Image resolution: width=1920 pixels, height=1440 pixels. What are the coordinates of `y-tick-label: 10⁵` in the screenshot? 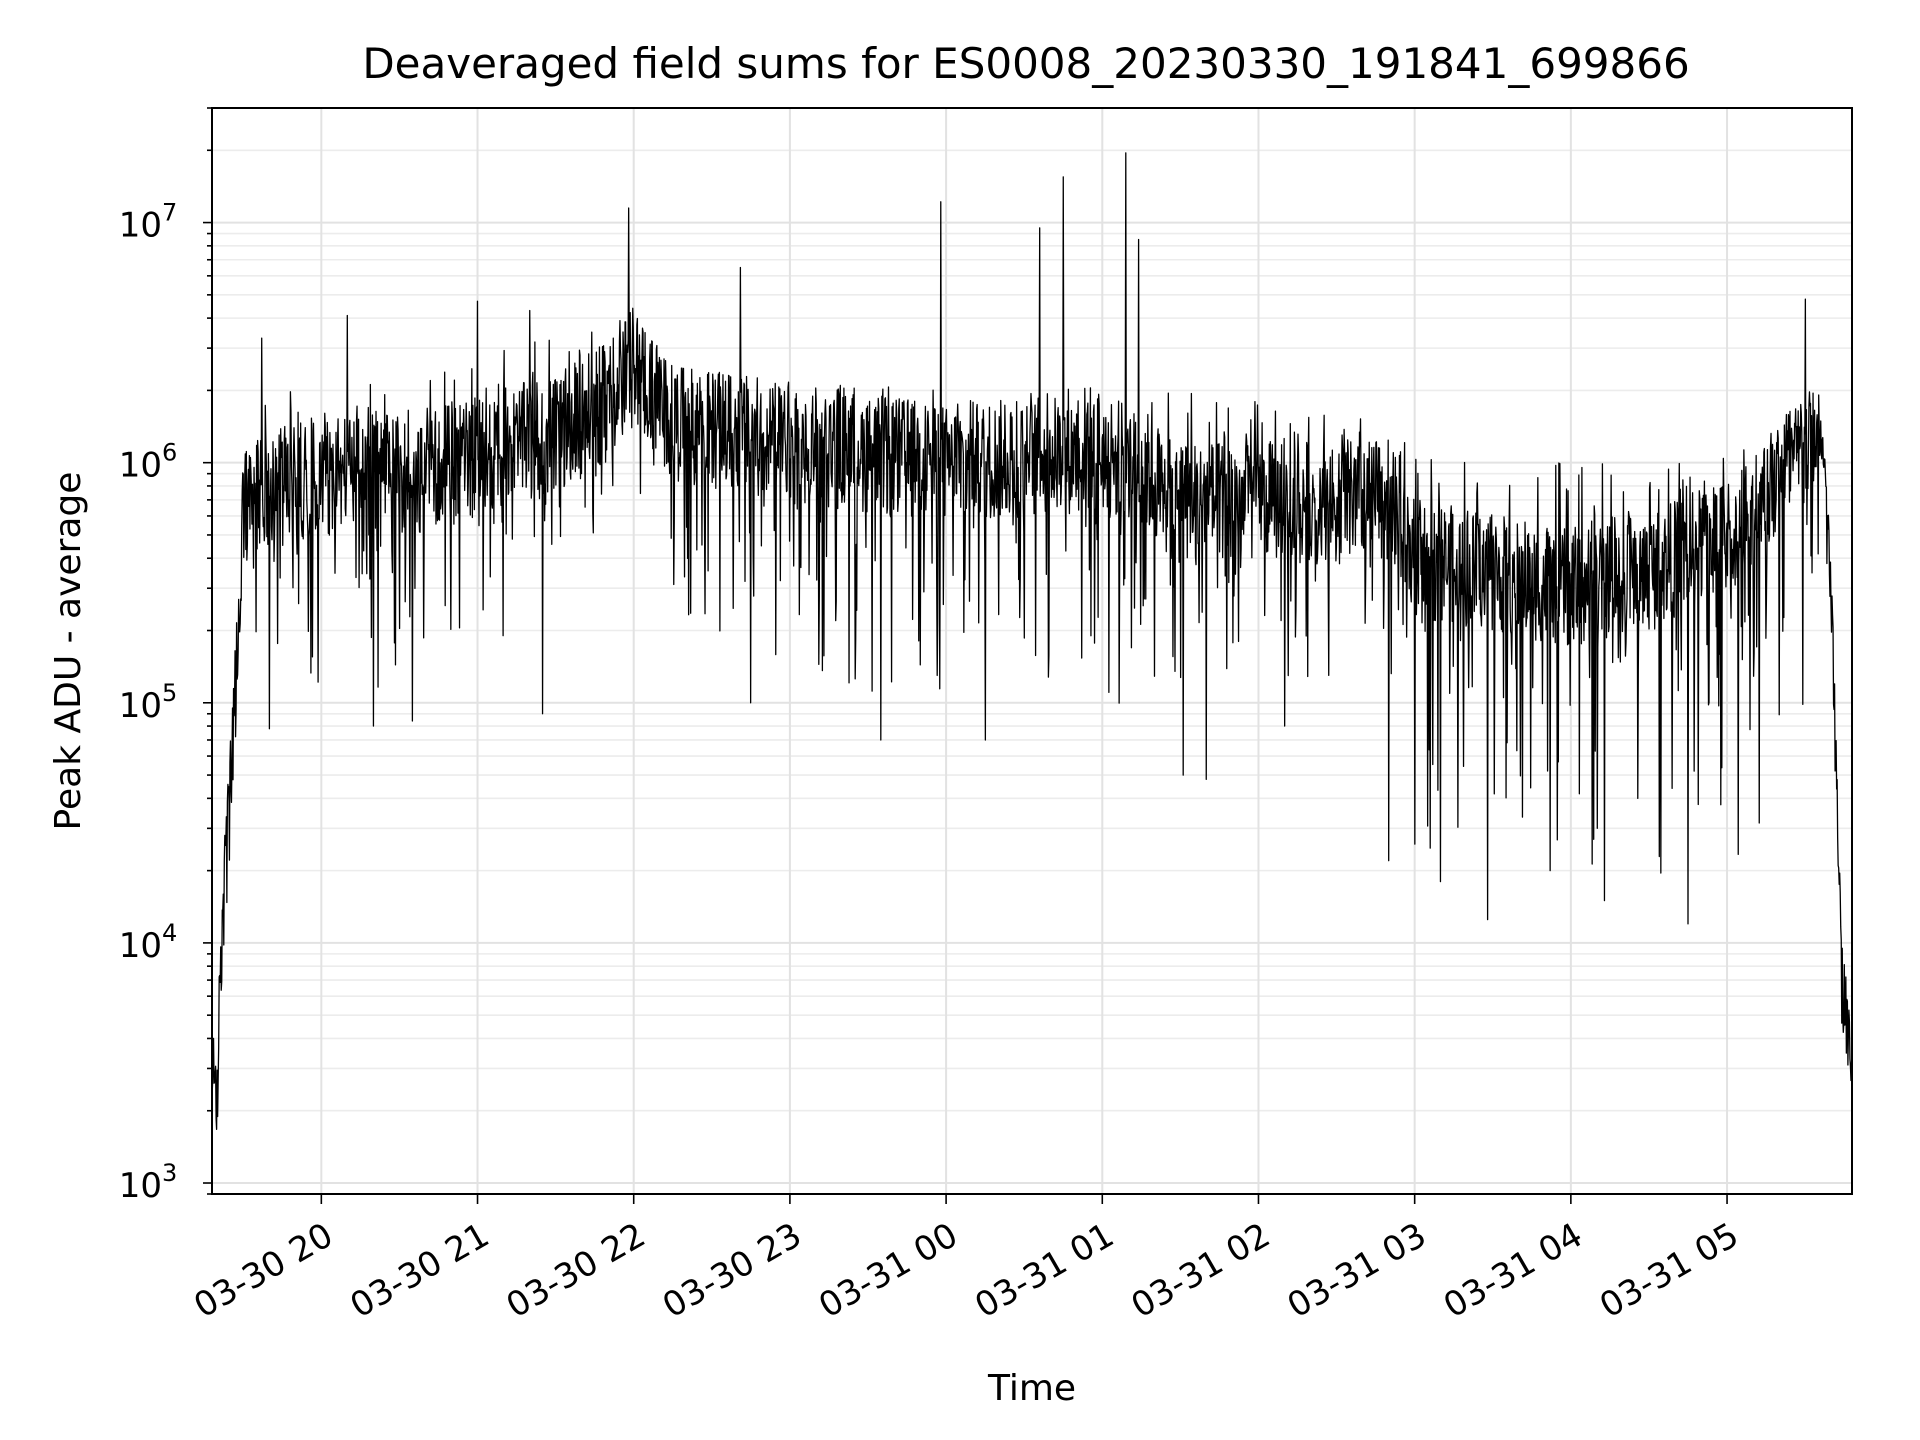 It's located at (148, 702).